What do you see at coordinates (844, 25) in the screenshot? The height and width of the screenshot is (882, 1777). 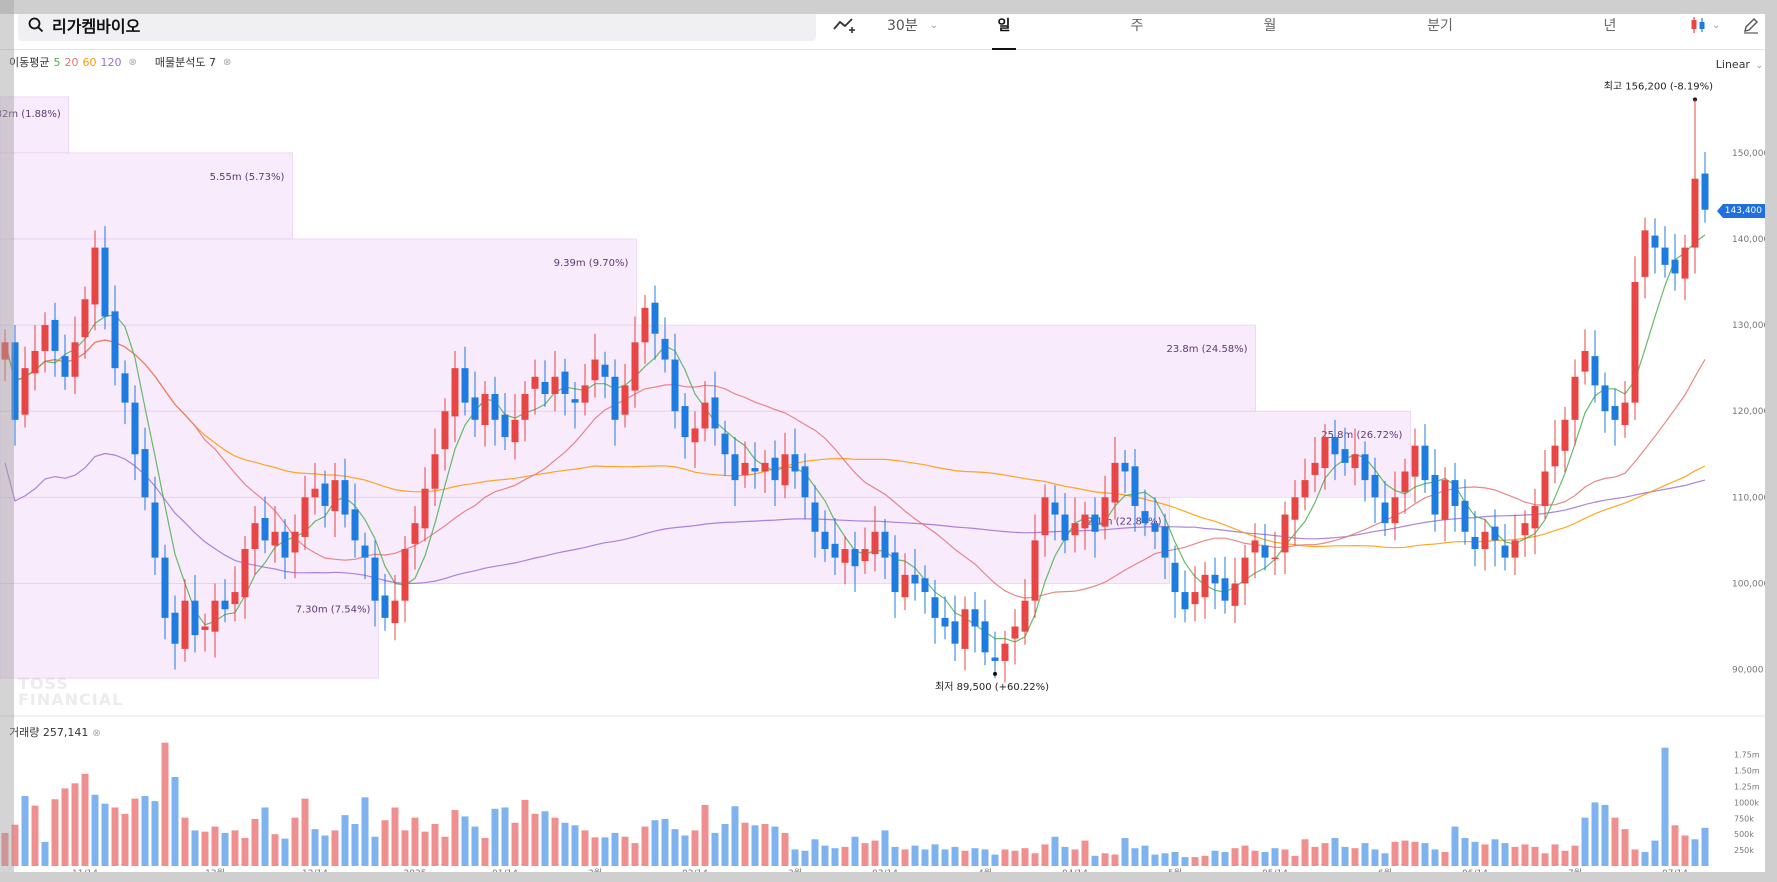 I see `drawing-tool-button` at bounding box center [844, 25].